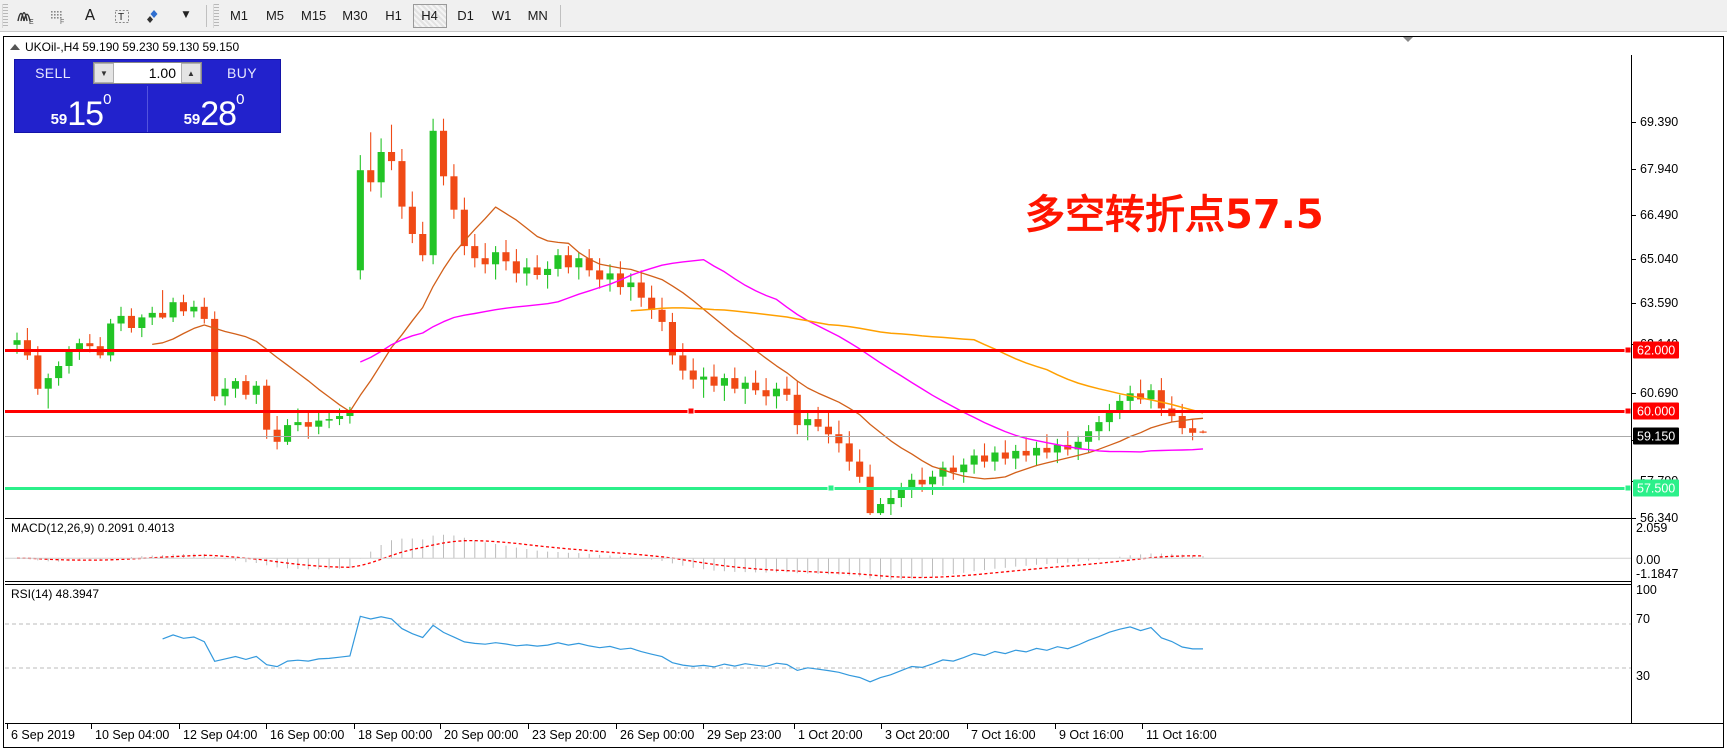 The width and height of the screenshot is (1727, 752). What do you see at coordinates (1408, 39) in the screenshot?
I see `collapse-icon` at bounding box center [1408, 39].